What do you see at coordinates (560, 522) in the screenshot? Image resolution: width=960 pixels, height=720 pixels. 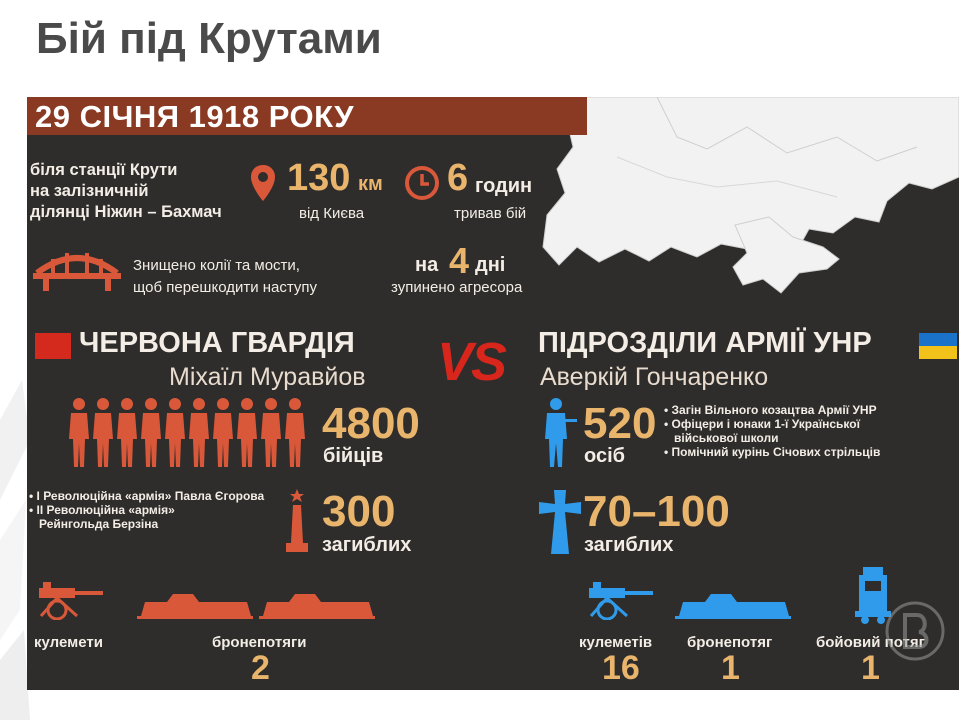 I see `cross-icon` at bounding box center [560, 522].